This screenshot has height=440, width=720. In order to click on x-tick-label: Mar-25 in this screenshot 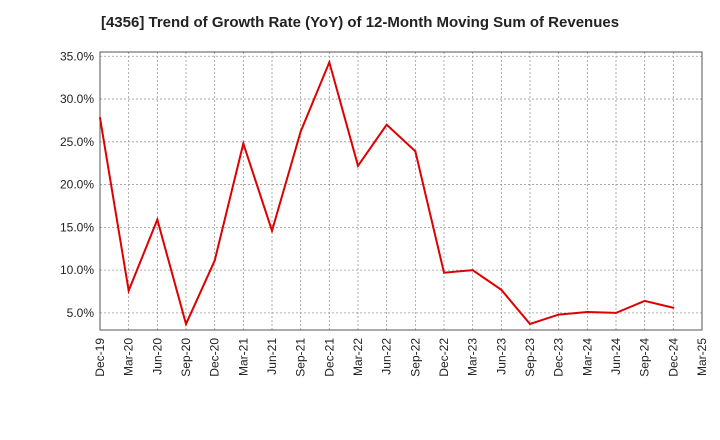, I will do `click(702, 357)`.